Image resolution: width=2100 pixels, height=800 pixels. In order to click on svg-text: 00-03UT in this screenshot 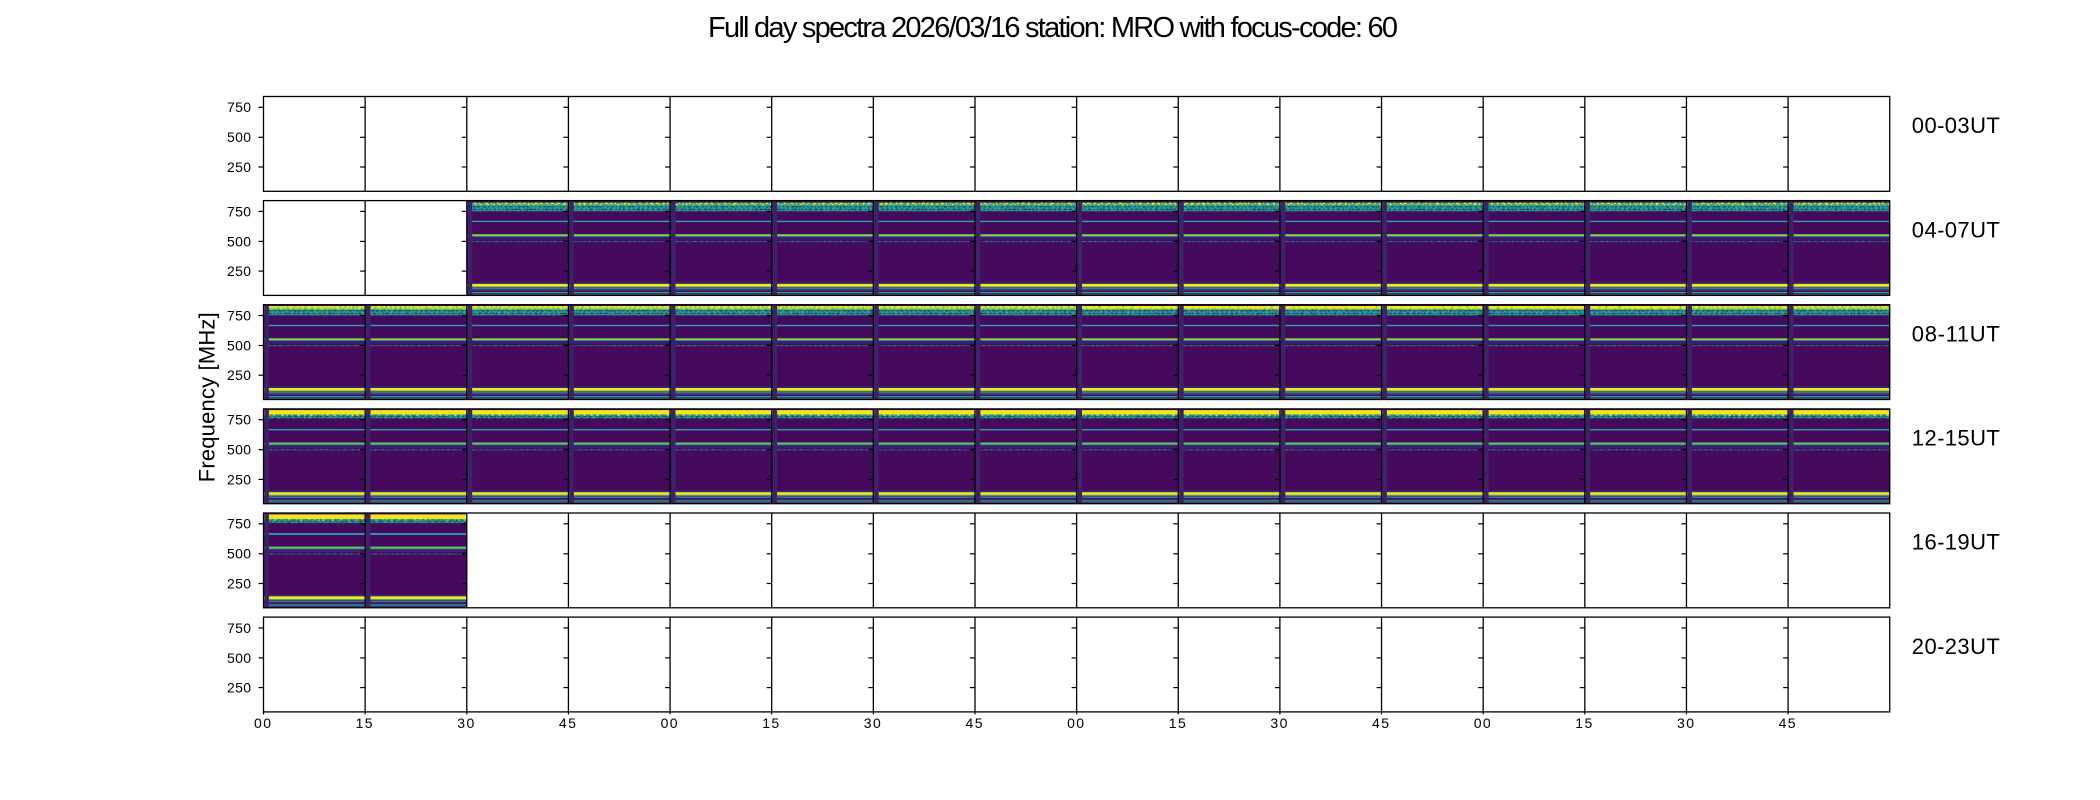, I will do `click(1956, 125)`.